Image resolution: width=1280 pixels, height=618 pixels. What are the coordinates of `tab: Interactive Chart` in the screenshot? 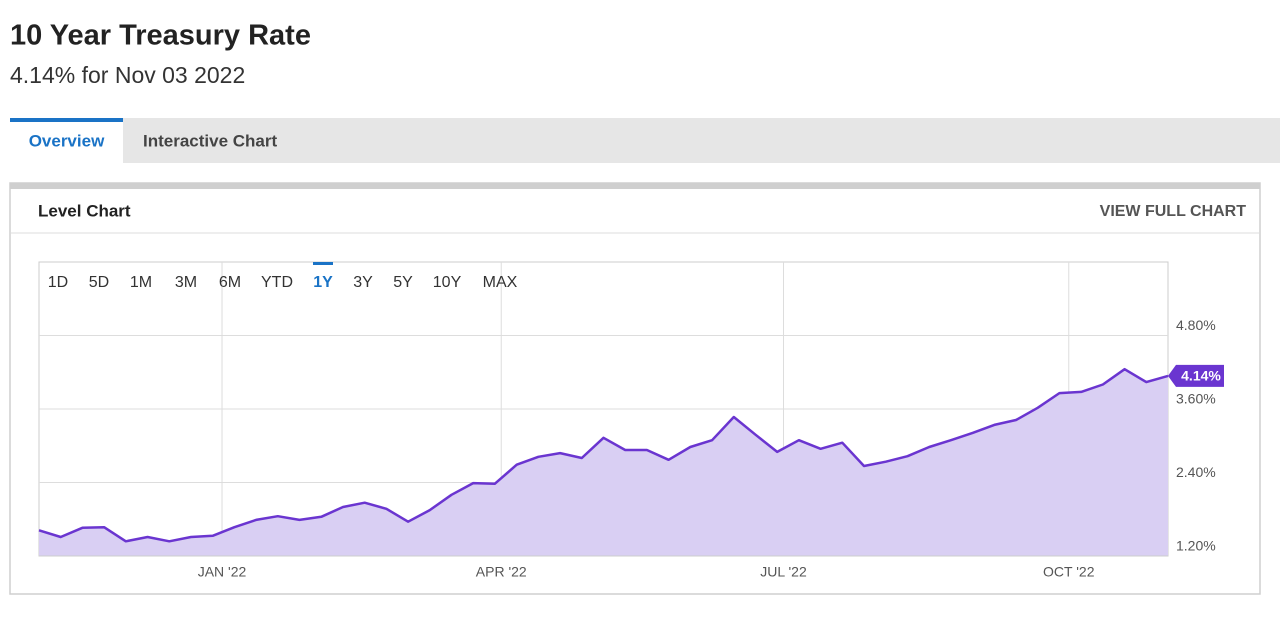 It's located at (210, 140).